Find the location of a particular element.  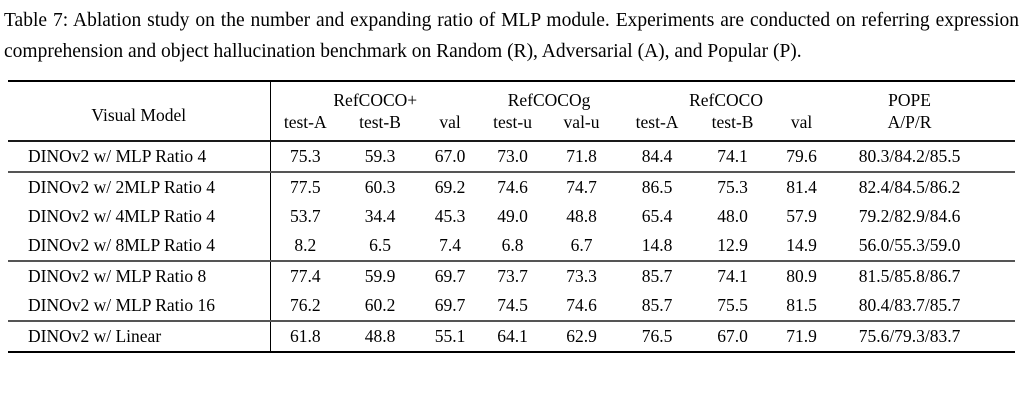

value-cell: 8.2 is located at coordinates (305, 245).